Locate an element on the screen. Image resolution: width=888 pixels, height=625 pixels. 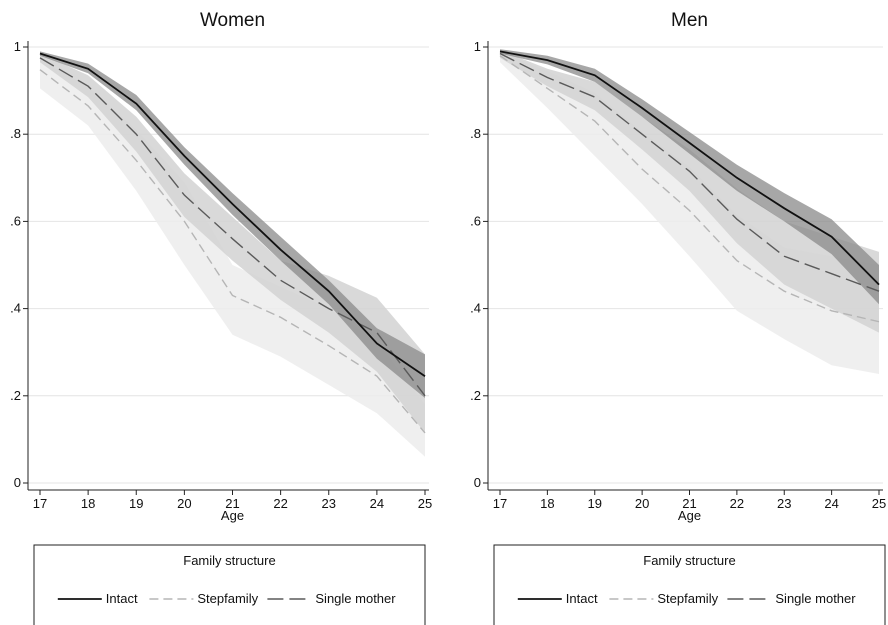
panel-title: Men is located at coordinates (689, 20).